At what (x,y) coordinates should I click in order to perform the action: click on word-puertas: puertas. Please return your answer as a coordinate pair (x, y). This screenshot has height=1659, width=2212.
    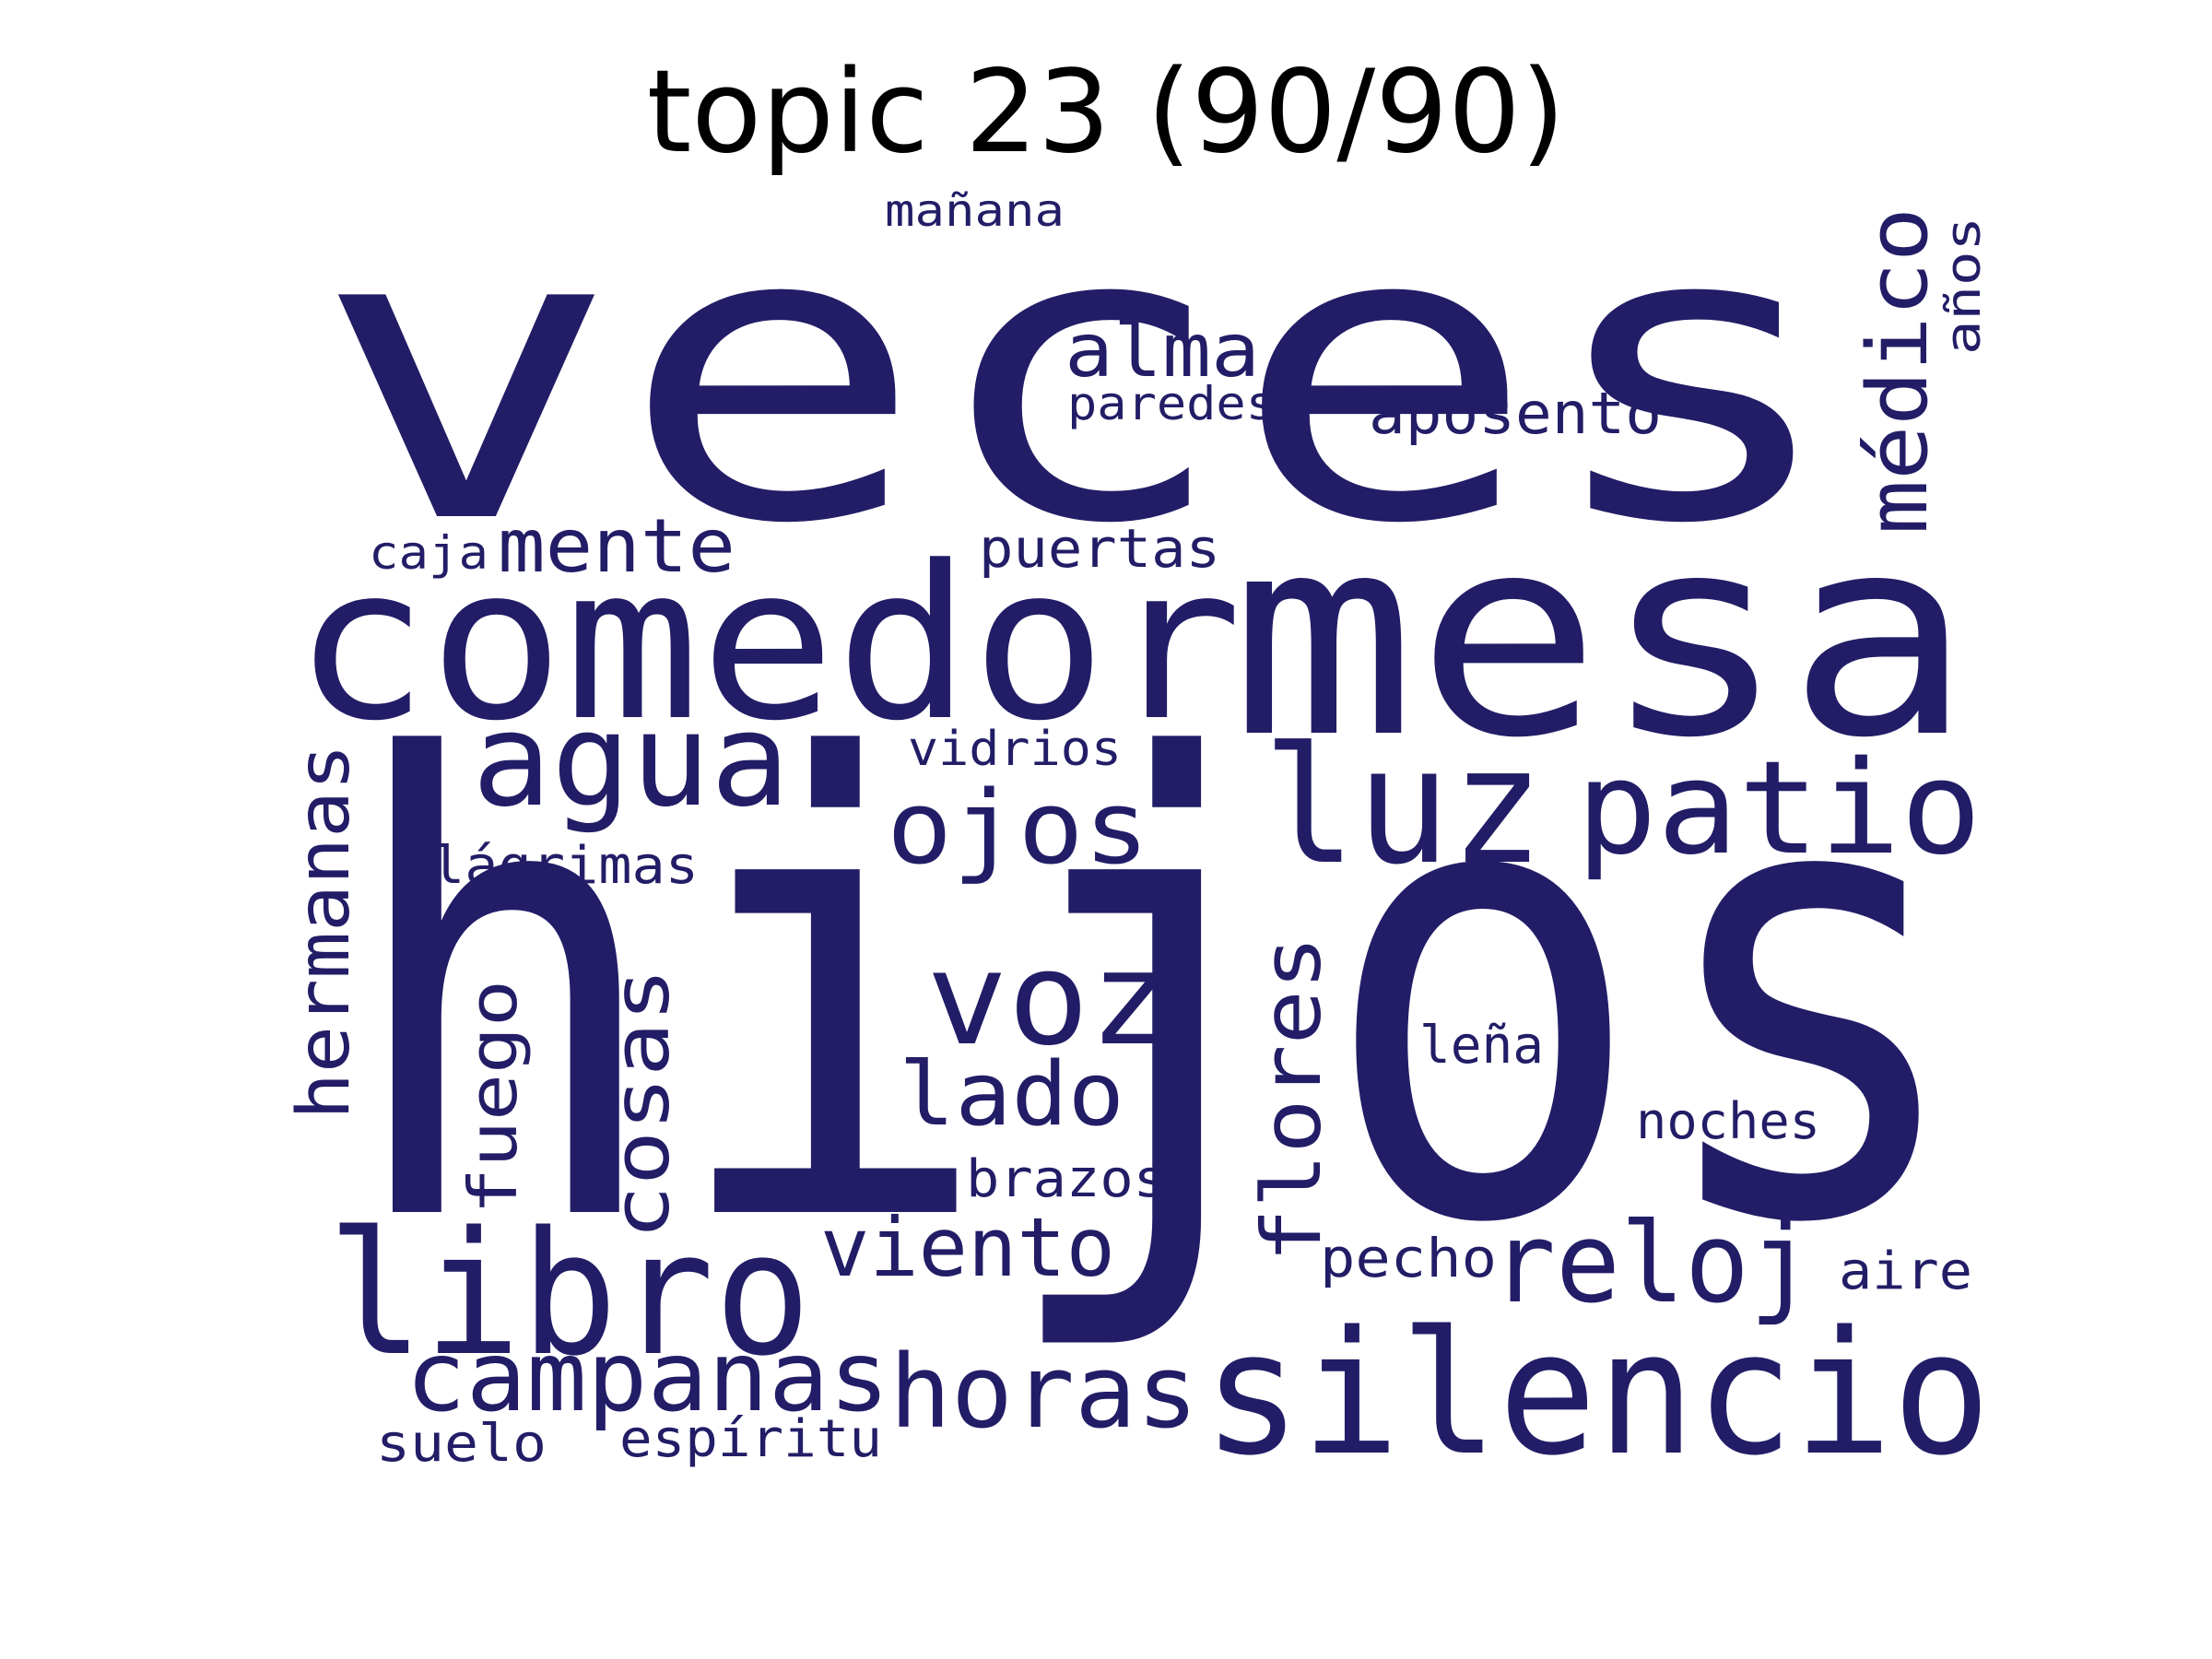
    Looking at the image, I should click on (1099, 548).